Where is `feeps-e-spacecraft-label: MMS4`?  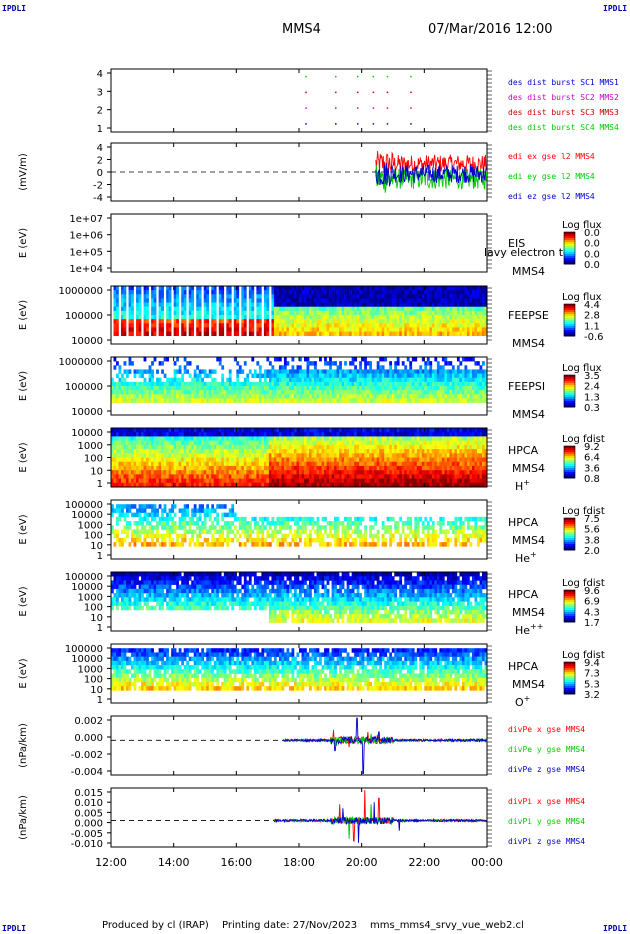 feeps-e-spacecraft-label: MMS4 is located at coordinates (528, 343).